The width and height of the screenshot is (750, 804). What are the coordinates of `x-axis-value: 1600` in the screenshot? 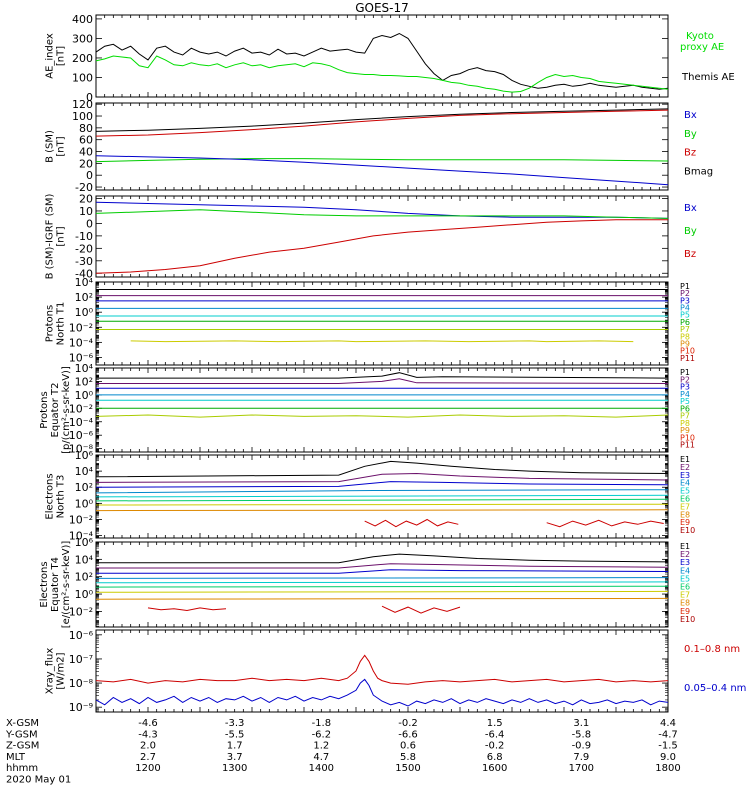 It's located at (494, 768).